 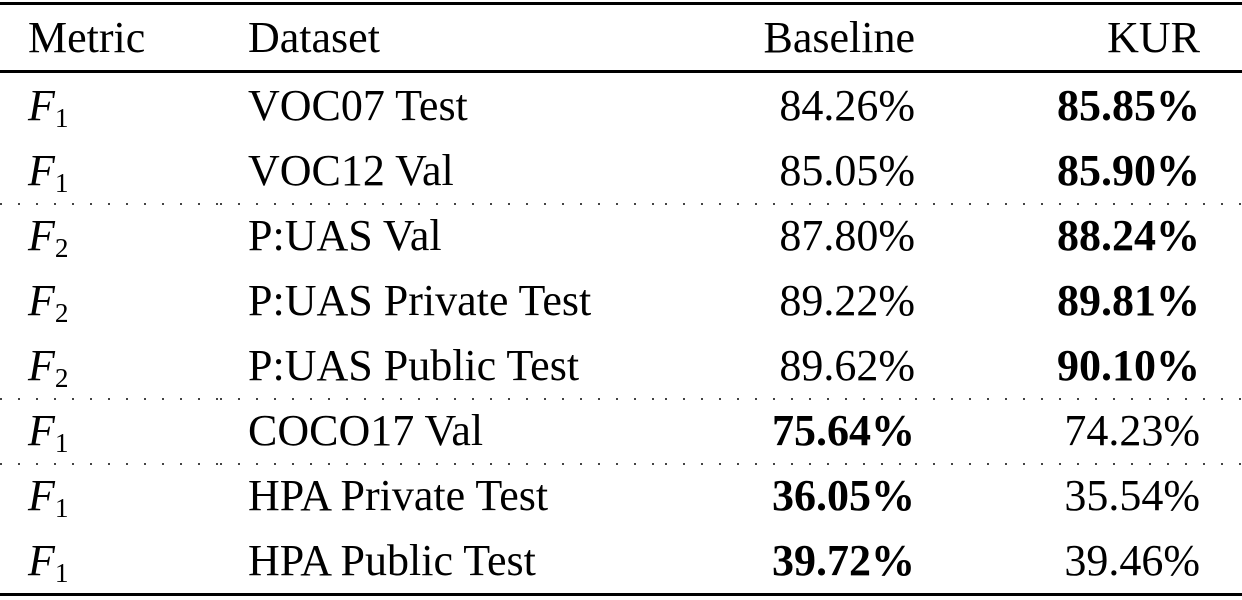 I want to click on kur-cell: 74.23%, so click(x=1078, y=430).